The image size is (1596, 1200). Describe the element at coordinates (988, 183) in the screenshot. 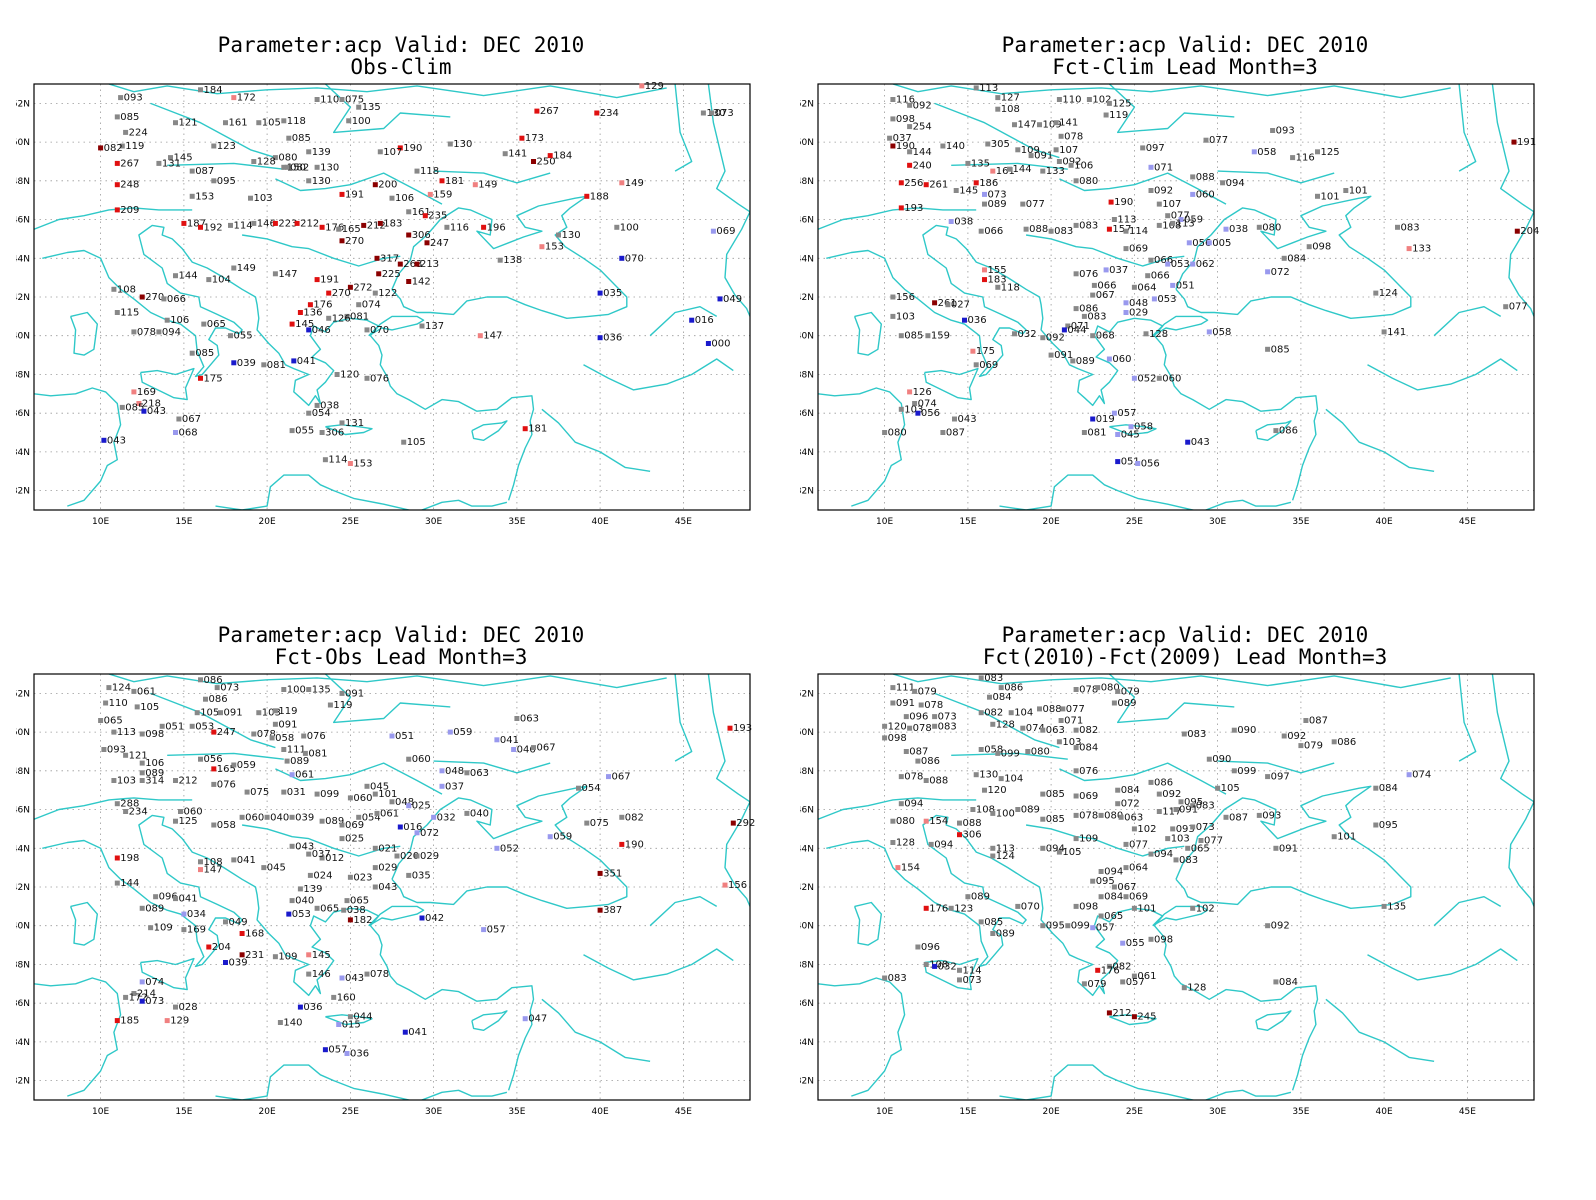

I see `station-value: 186` at that location.